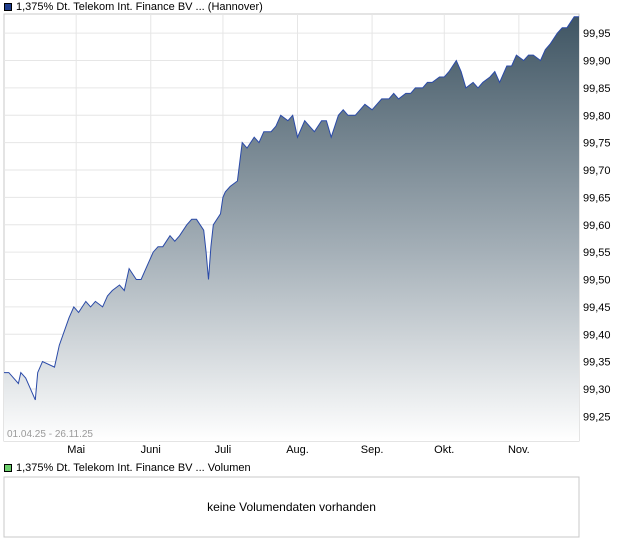 Image resolution: width=620 pixels, height=546 pixels. What do you see at coordinates (597, 89) in the screenshot?
I see `y-tick-label: 99,85` at bounding box center [597, 89].